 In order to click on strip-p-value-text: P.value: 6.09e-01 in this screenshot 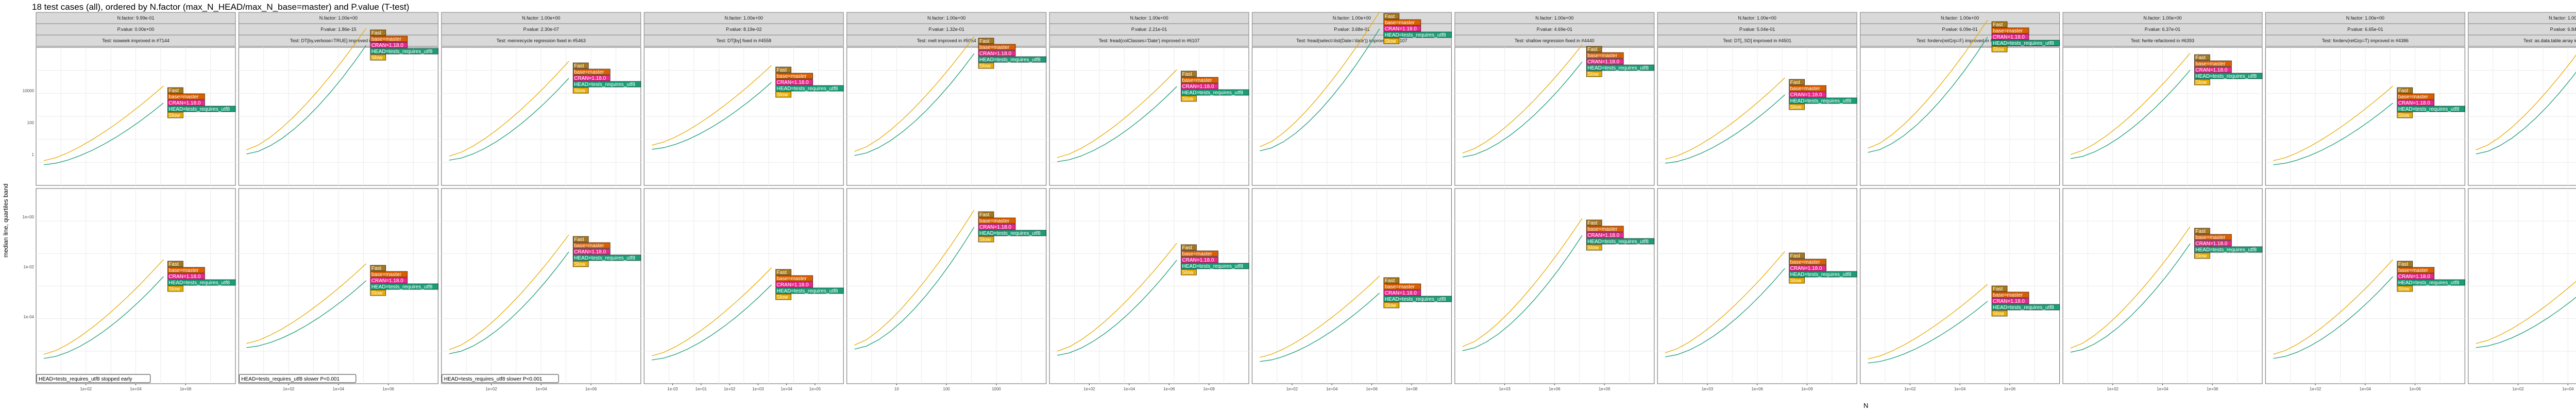, I will do `click(1959, 29)`.